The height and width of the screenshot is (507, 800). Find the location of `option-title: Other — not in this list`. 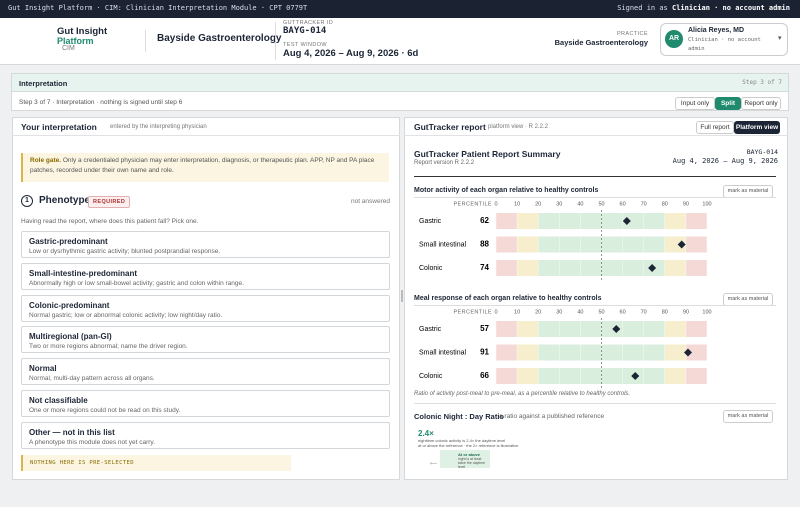

option-title: Other — not in this list is located at coordinates (72, 432).